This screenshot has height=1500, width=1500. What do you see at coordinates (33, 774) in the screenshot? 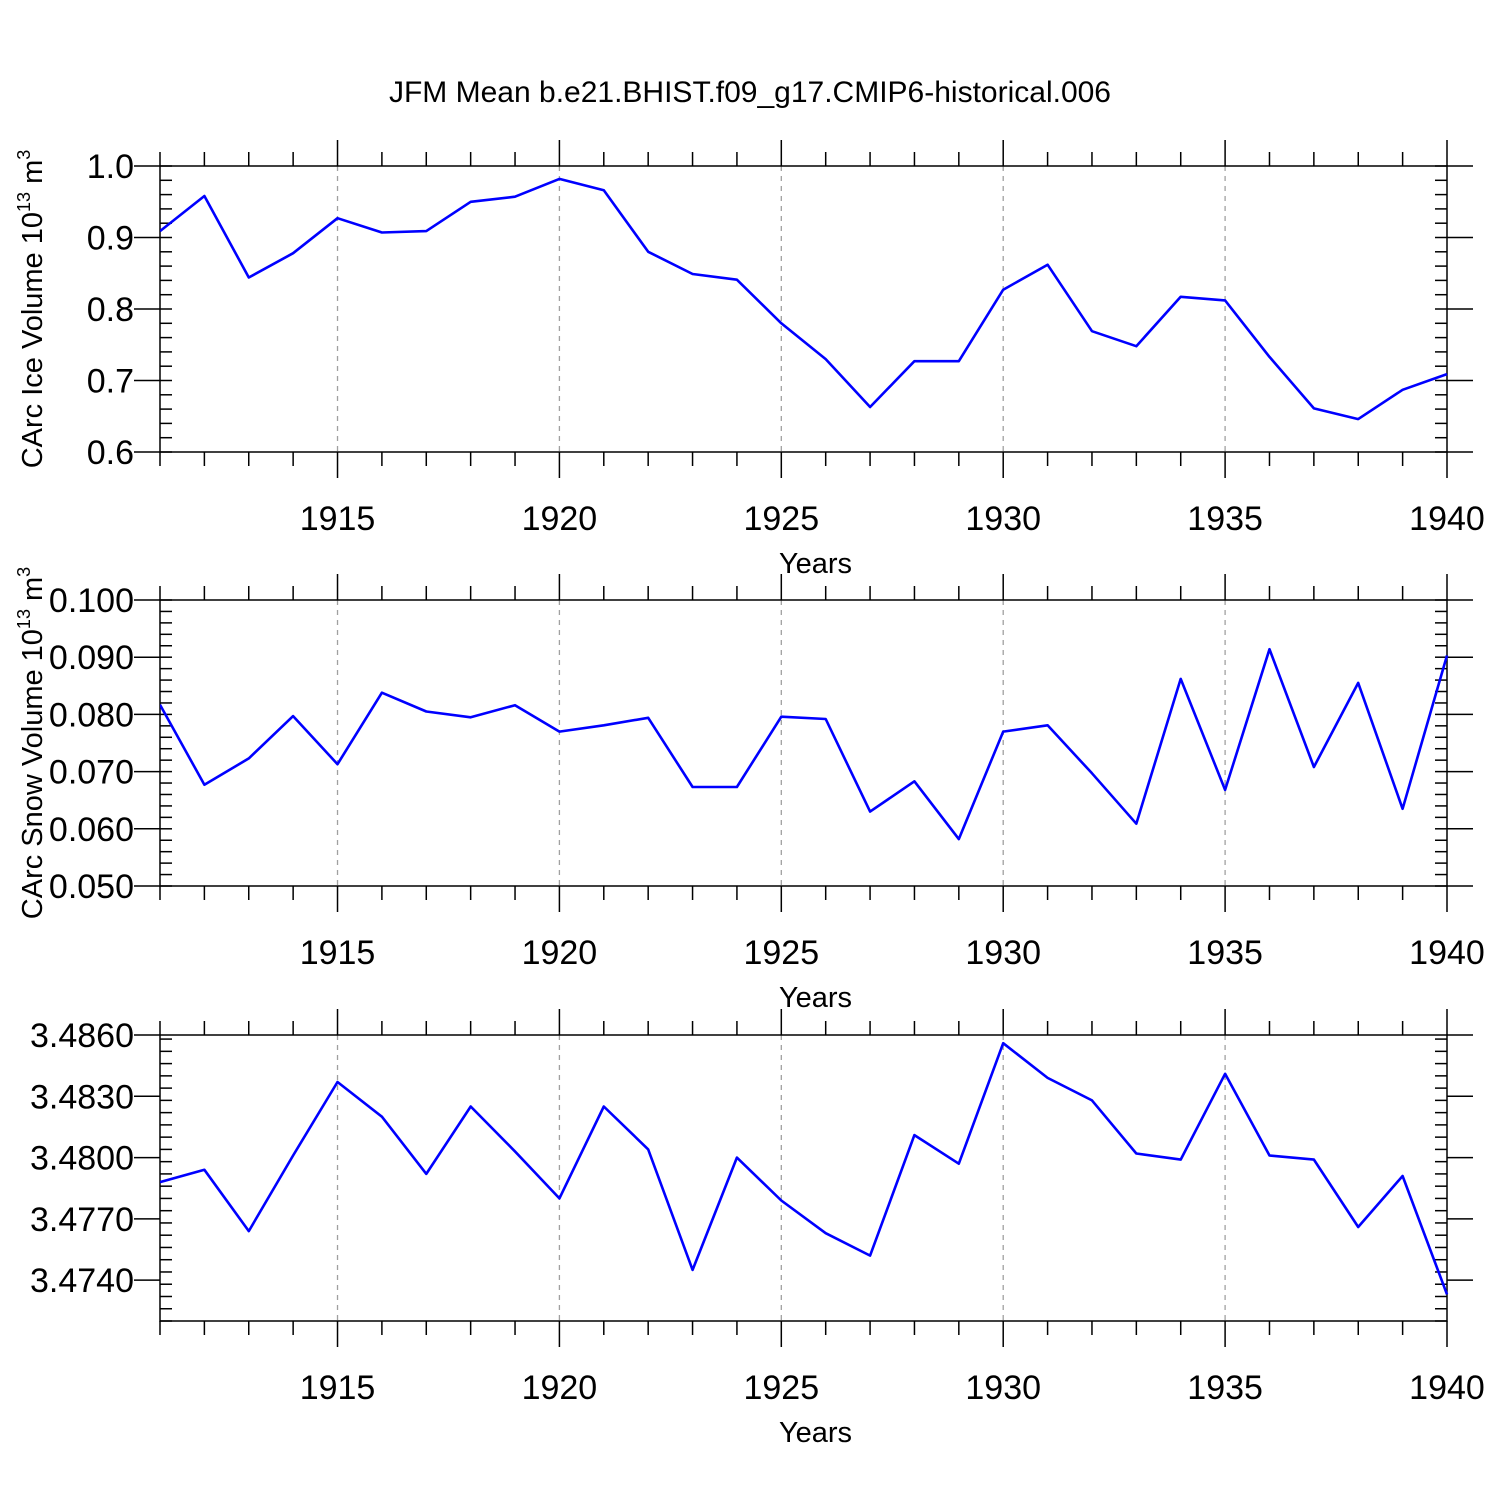
I see `y-axis-title-main: CArc Snow Volume 10` at bounding box center [33, 774].